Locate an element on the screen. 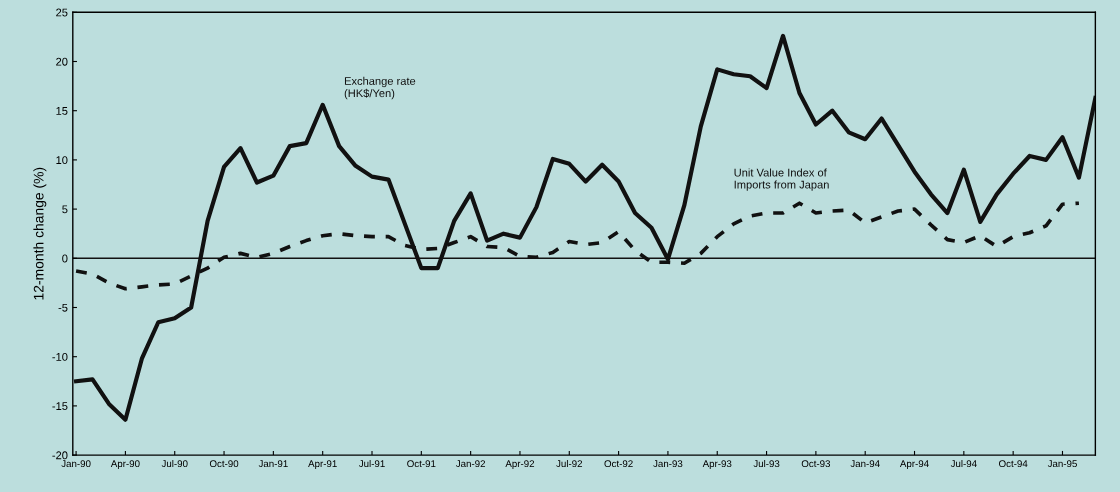 The image size is (1120, 492). y-tick-label: -10 is located at coordinates (60, 356).